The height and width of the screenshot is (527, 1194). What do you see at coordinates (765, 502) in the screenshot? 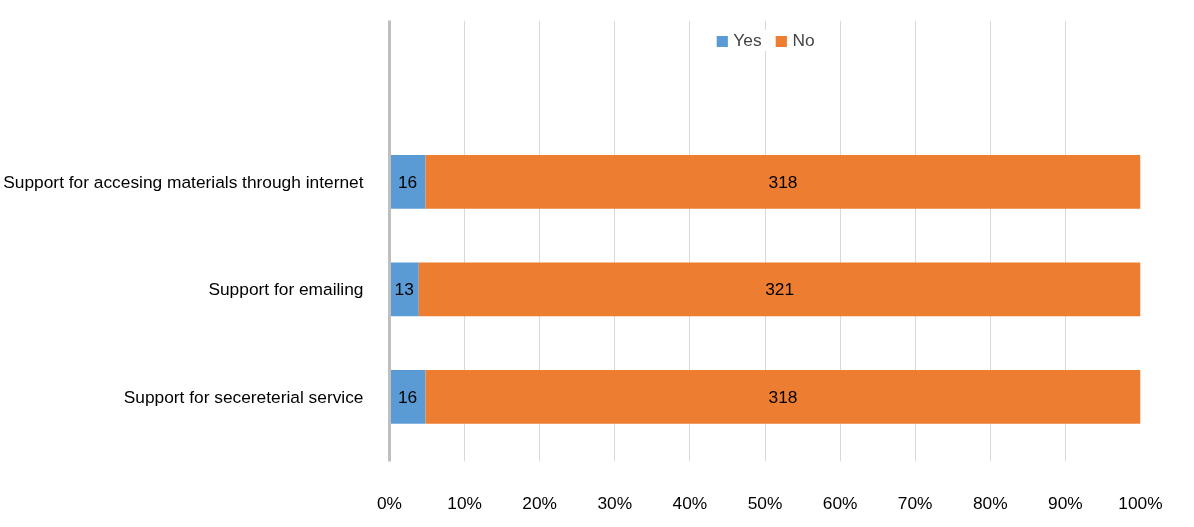
I see `x-tick-label: 50%` at bounding box center [765, 502].